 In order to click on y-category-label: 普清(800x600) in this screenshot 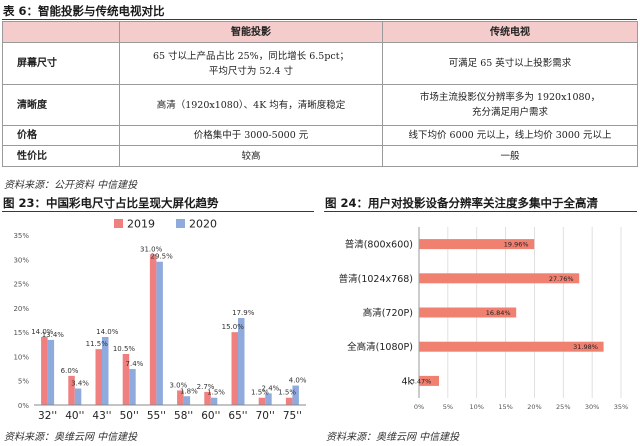, I will do `click(379, 245)`.